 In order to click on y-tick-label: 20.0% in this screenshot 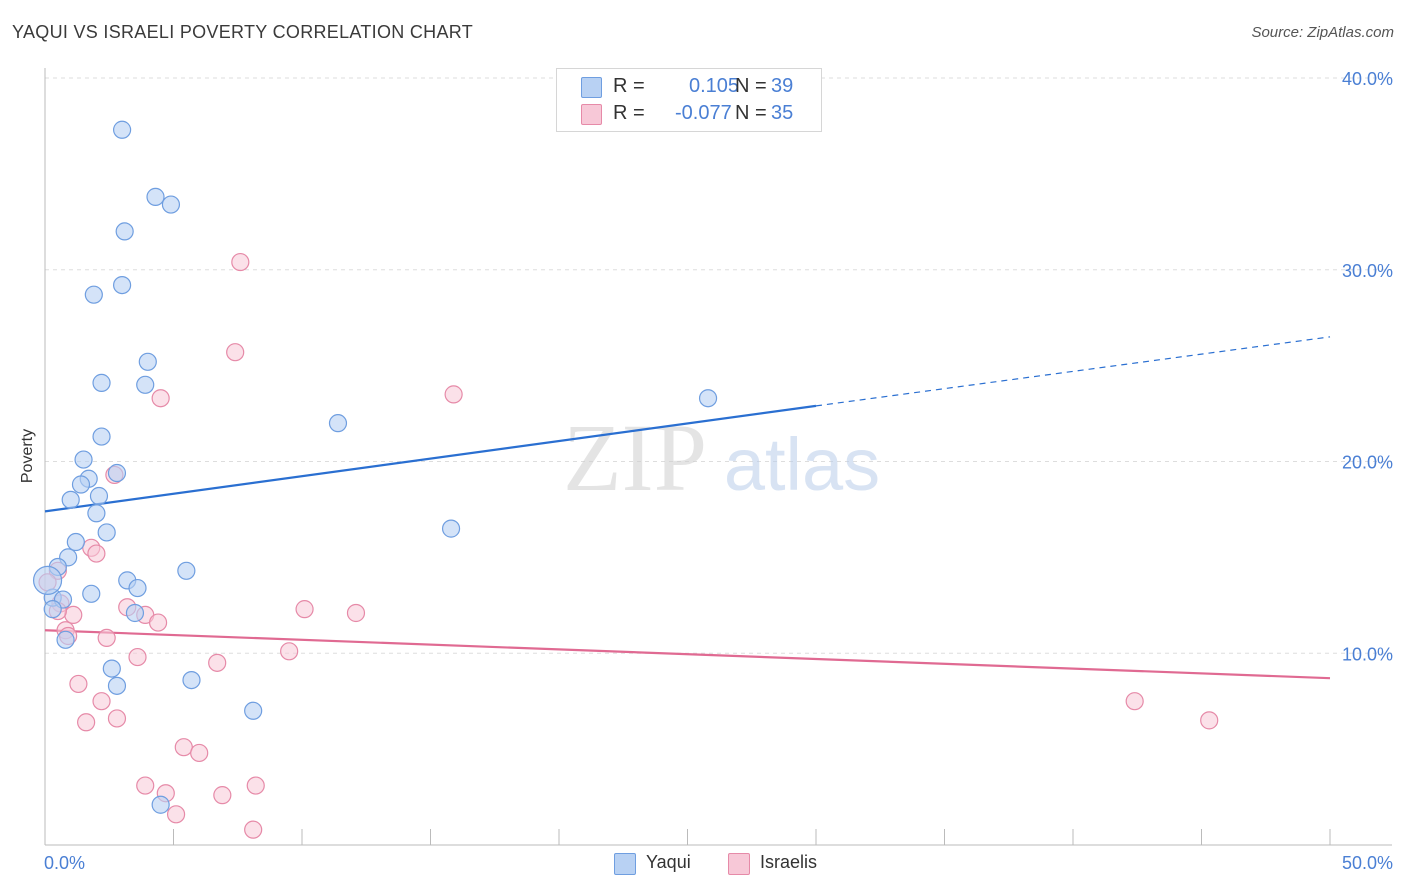, I will do `click(1367, 463)`.